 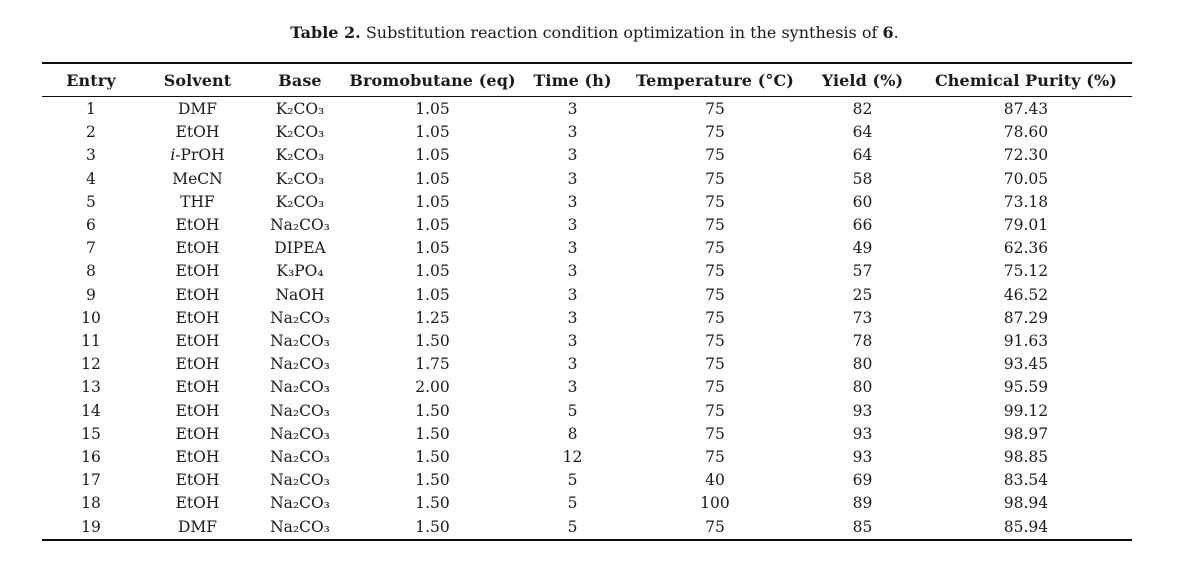 I want to click on entry-cell: 6, so click(x=91, y=225).